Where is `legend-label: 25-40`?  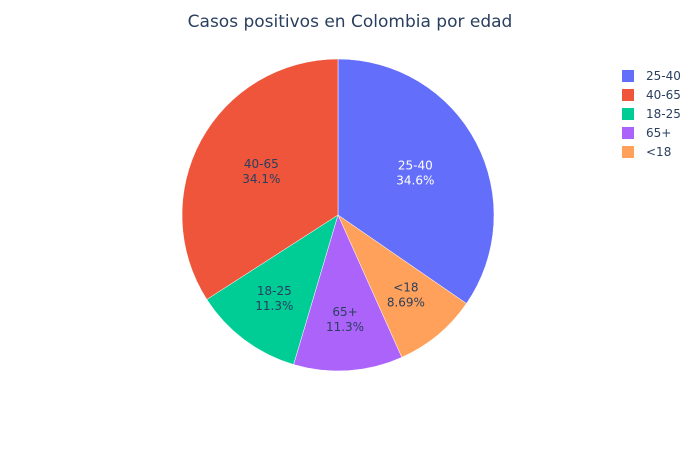 legend-label: 25-40 is located at coordinates (663, 75).